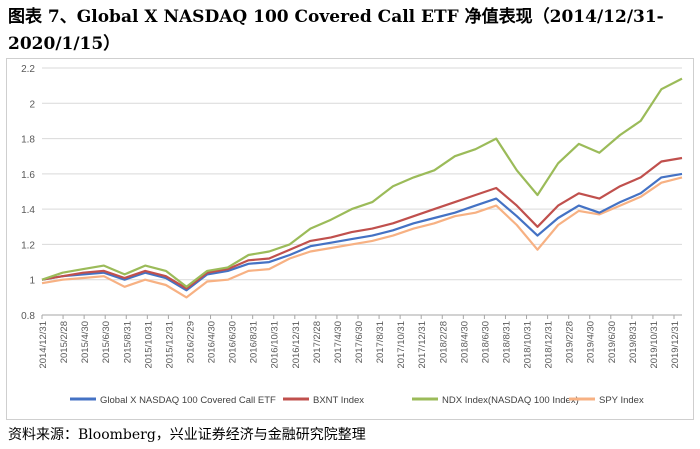 Image resolution: width=700 pixels, height=449 pixels. I want to click on x-tick-label: 2017/6/30, so click(359, 342).